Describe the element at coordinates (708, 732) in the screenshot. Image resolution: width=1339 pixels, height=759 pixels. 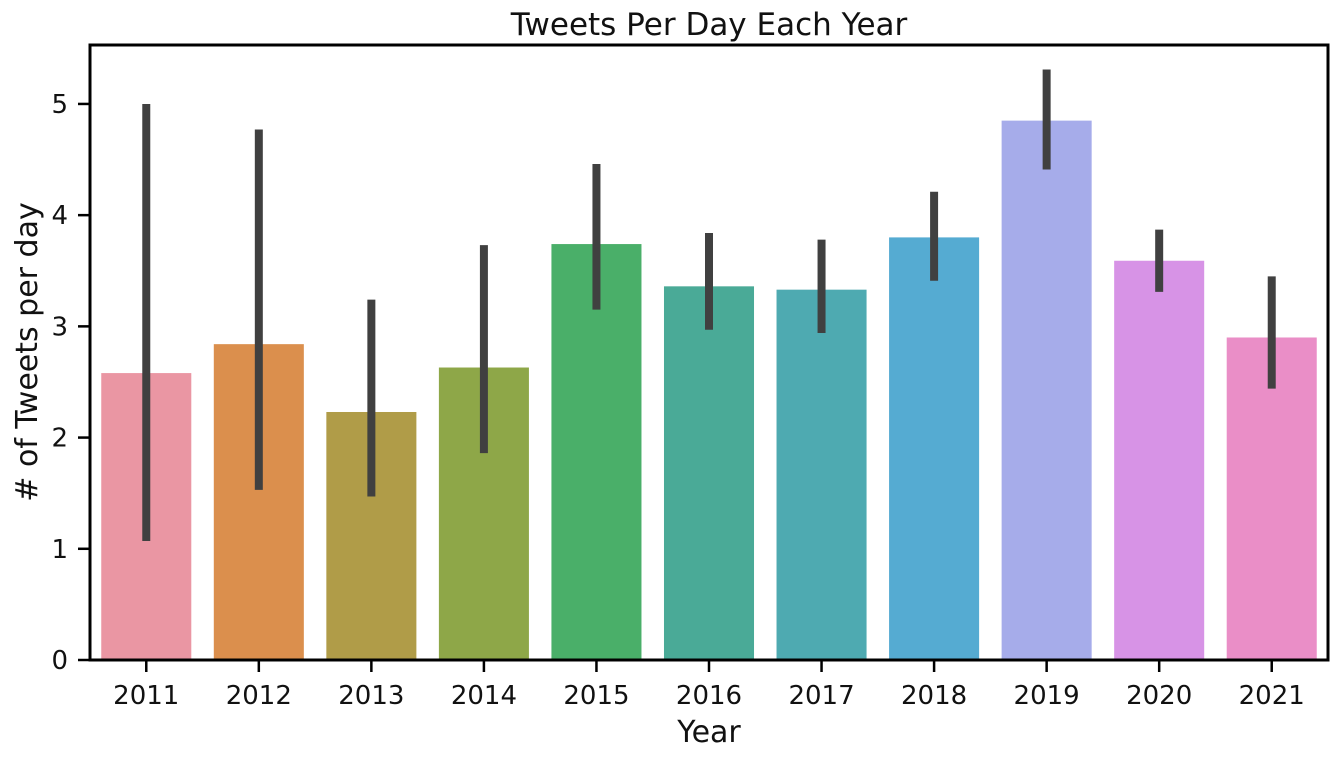
I see `x-axis-label: Year` at that location.